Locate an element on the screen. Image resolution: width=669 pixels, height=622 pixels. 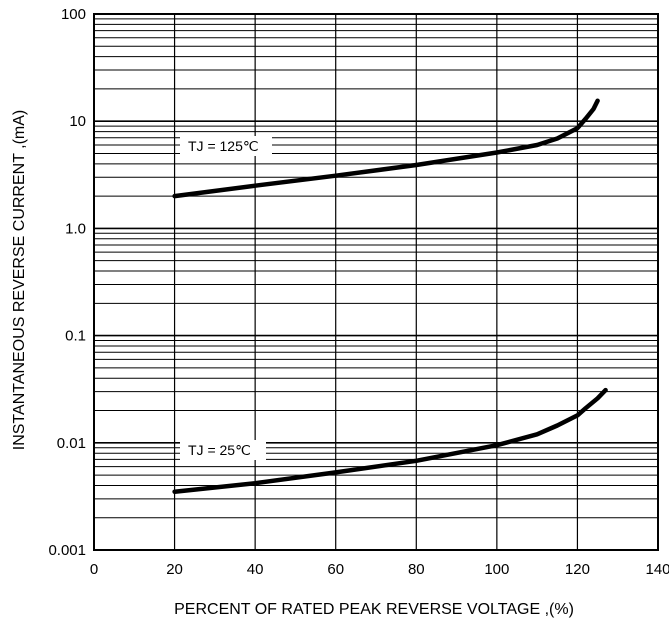
y-tick-label: 1.0 is located at coordinates (75, 228).